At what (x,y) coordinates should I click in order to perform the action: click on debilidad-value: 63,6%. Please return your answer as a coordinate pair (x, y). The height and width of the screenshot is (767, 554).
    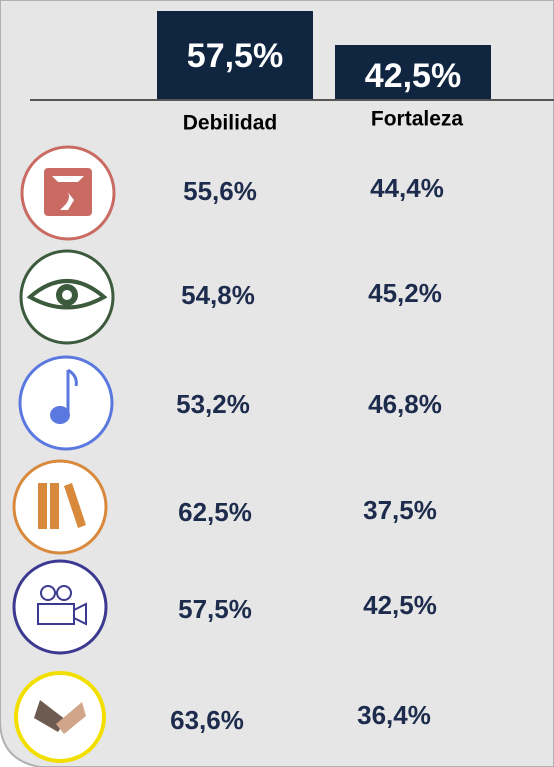
    Looking at the image, I should click on (207, 720).